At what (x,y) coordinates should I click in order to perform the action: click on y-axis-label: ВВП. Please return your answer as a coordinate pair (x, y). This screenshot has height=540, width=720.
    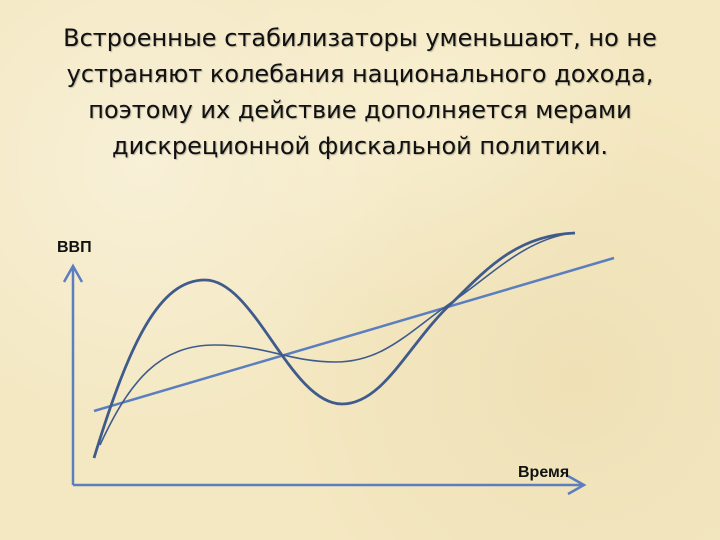
    Looking at the image, I should click on (74, 247).